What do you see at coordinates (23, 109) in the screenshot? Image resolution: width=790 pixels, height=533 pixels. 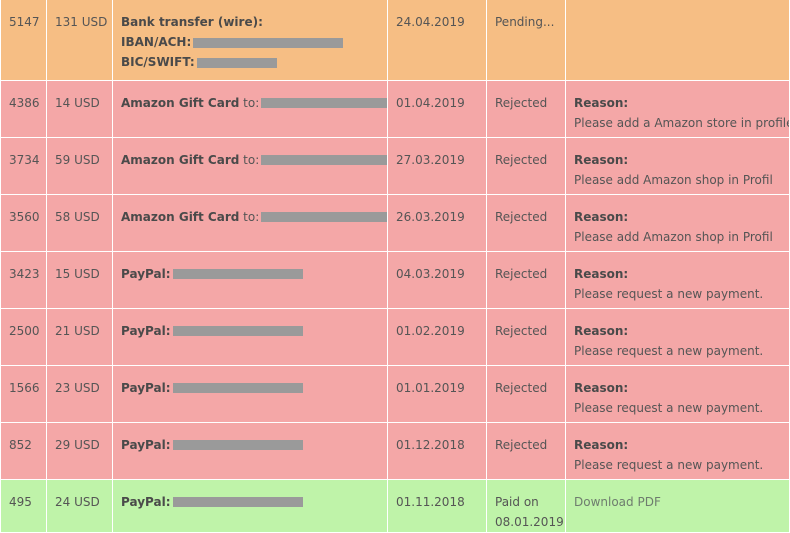 I see `payout-id: 4386` at bounding box center [23, 109].